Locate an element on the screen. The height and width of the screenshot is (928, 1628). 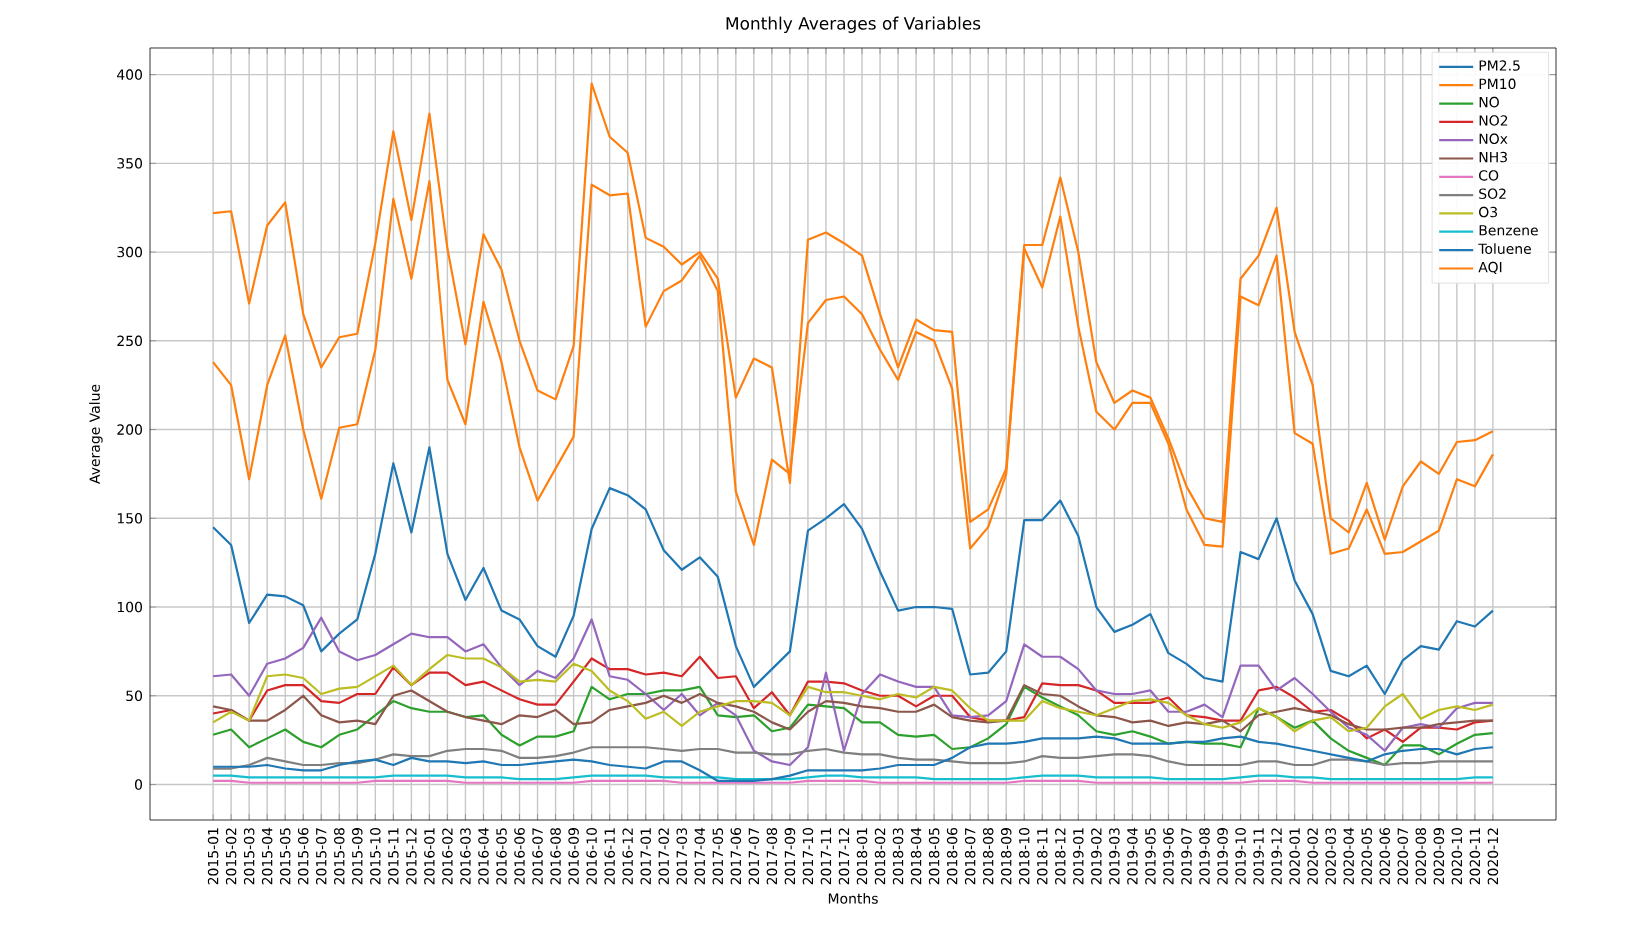
chart-title: Monthly Averages of Variables is located at coordinates (853, 24).